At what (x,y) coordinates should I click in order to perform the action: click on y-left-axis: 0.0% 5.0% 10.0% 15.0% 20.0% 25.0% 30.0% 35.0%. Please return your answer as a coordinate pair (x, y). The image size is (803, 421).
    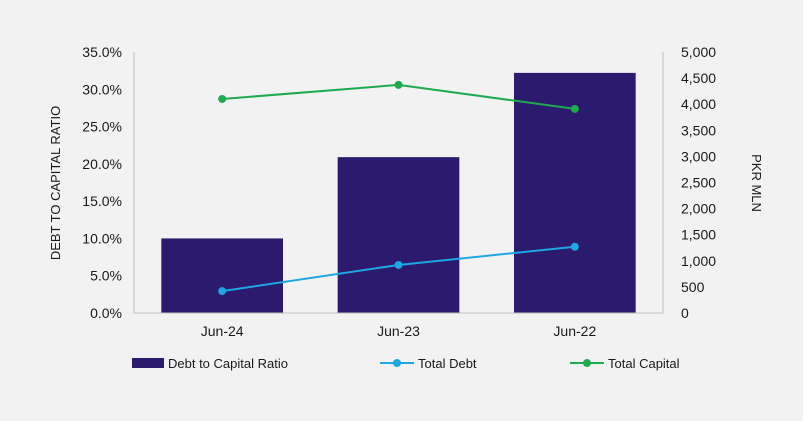
    Looking at the image, I should click on (102, 182).